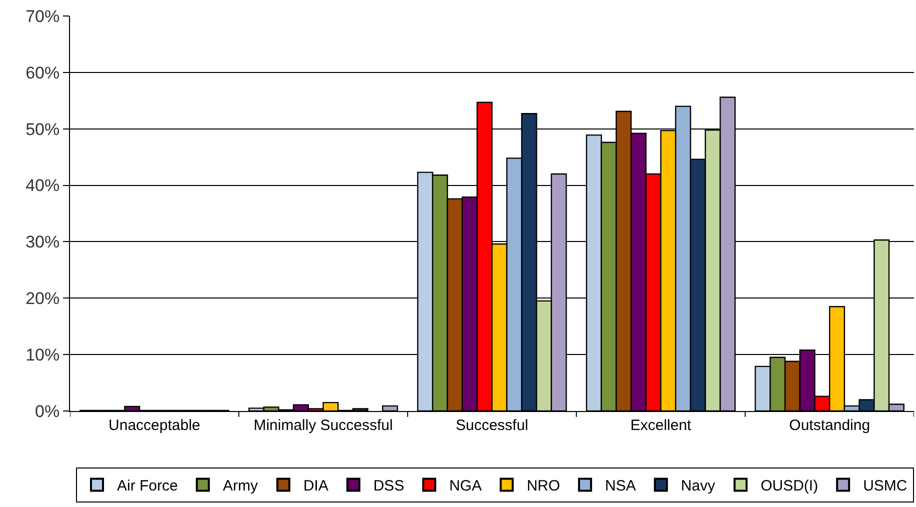 The image size is (916, 507). What do you see at coordinates (43, 186) in the screenshot?
I see `y-tick-label: 40%` at bounding box center [43, 186].